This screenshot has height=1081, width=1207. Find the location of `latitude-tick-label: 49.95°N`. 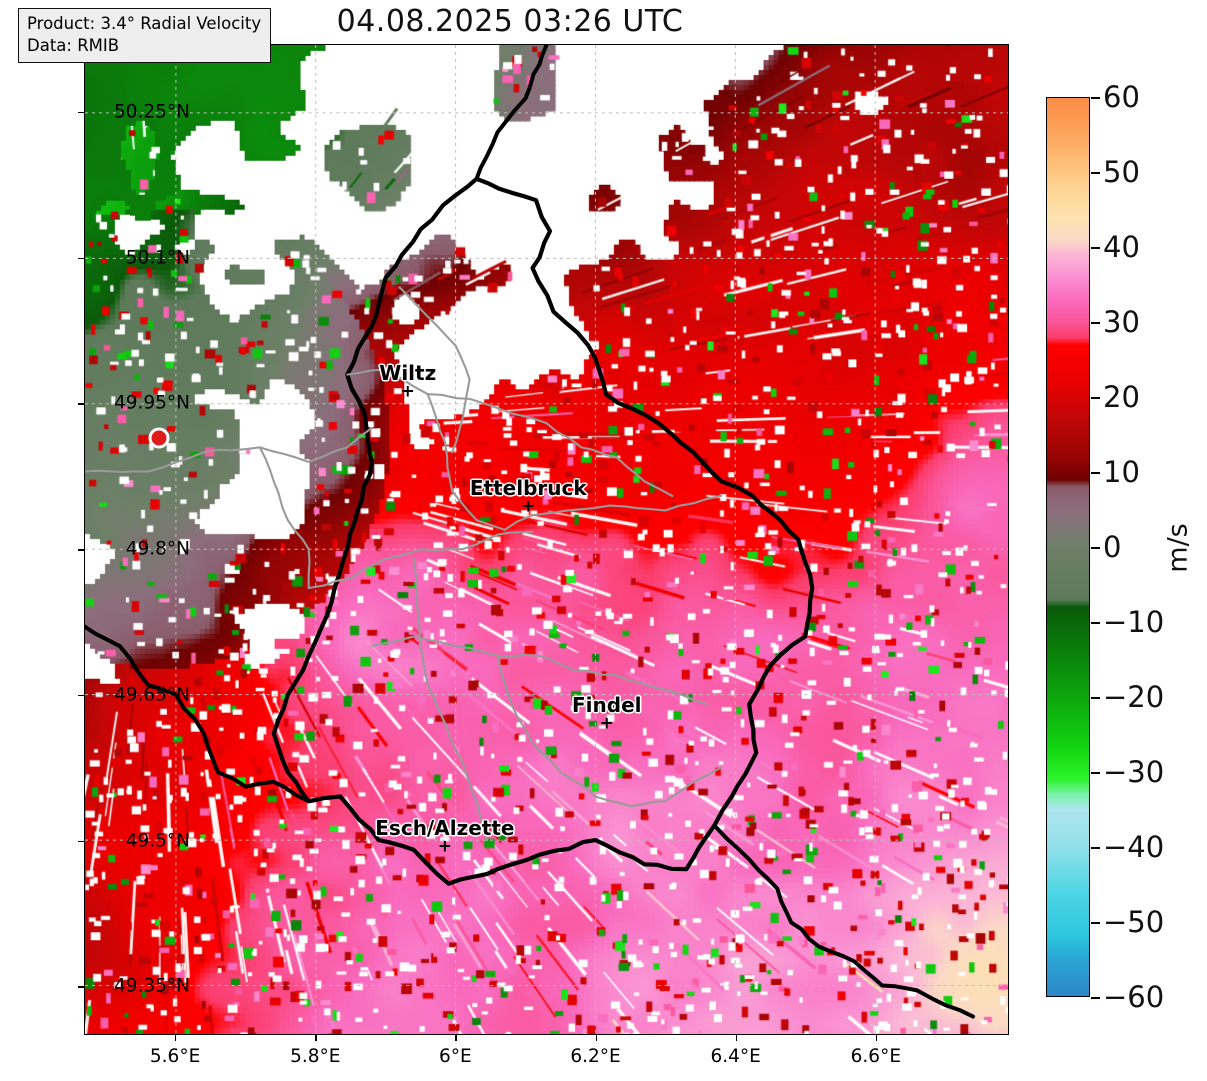

latitude-tick-label: 49.95°N is located at coordinates (151, 403).